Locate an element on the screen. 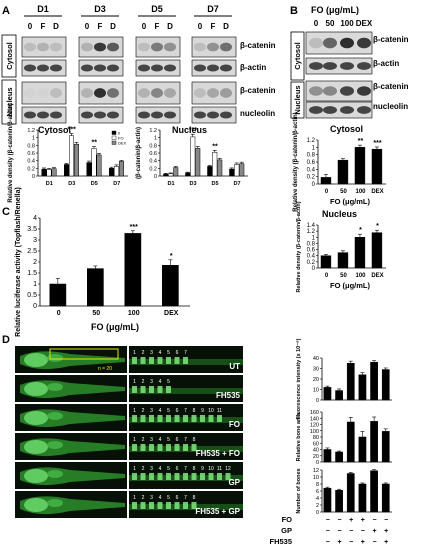 This screenshot has height=550, width=421. band-label-b-beta-actin: β-actin is located at coordinates (386, 63).